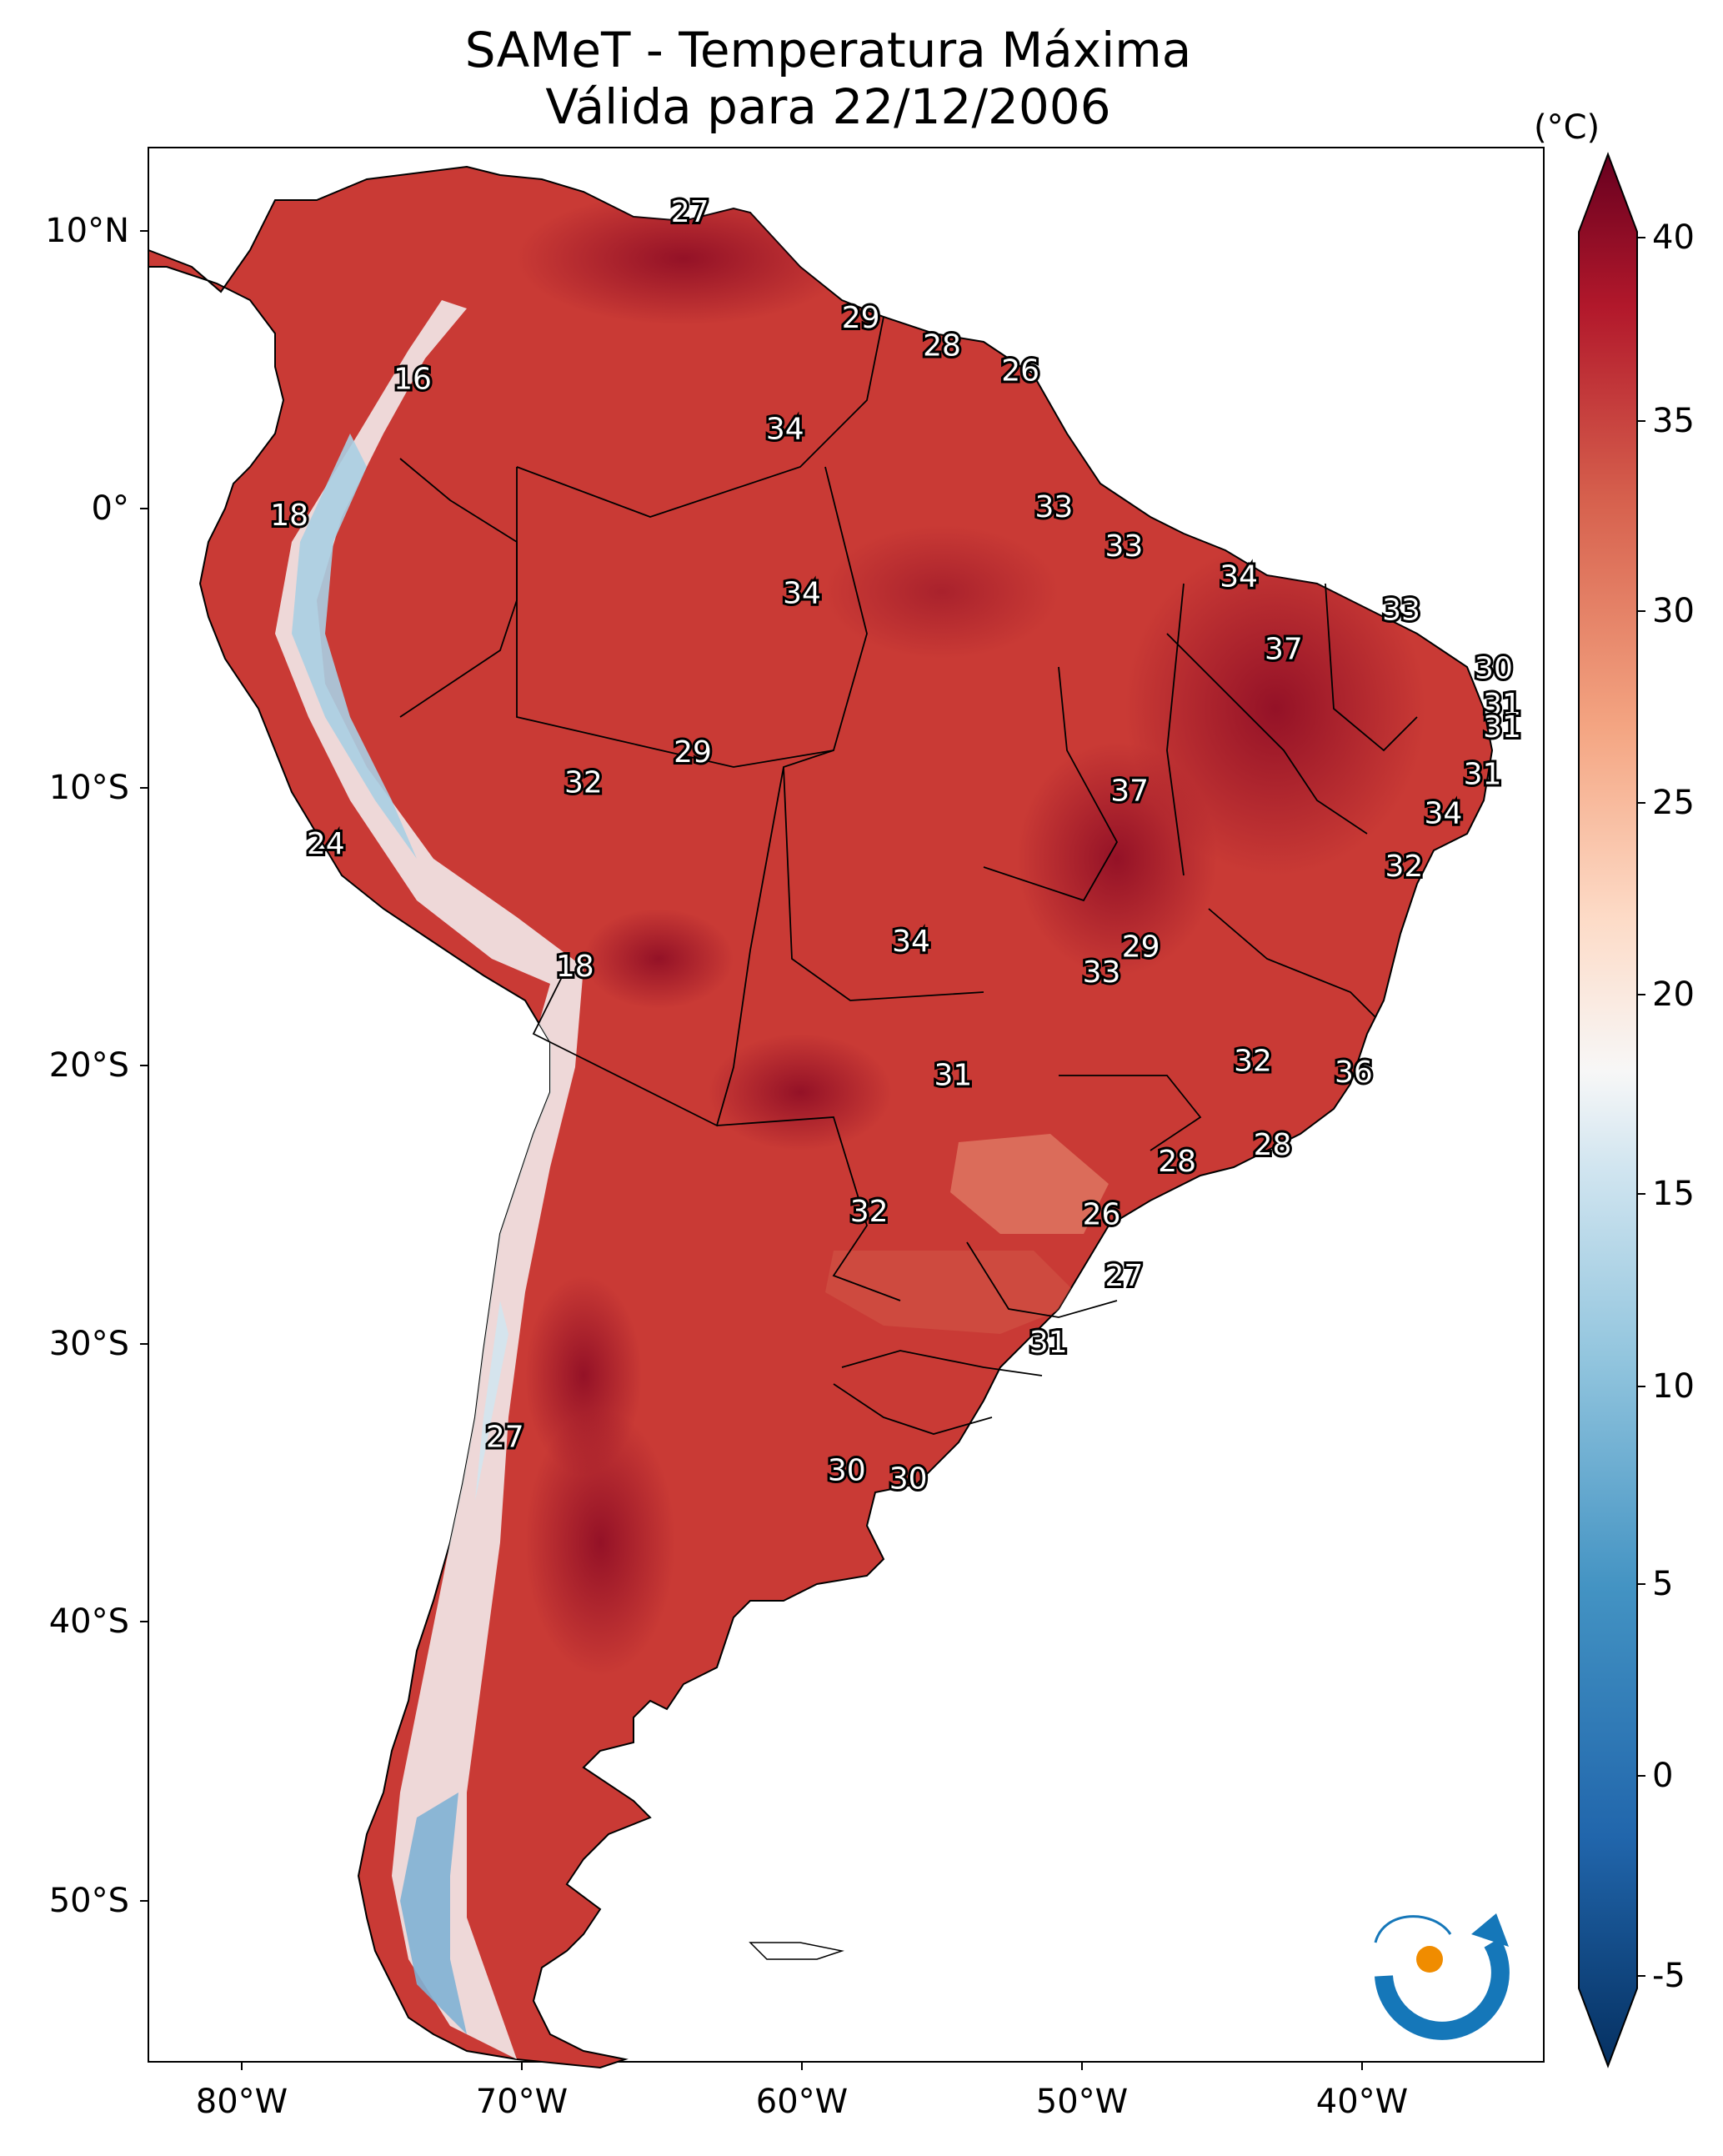  What do you see at coordinates (89, 1621) in the screenshot?
I see `lat-label-40s: 40°S` at bounding box center [89, 1621].